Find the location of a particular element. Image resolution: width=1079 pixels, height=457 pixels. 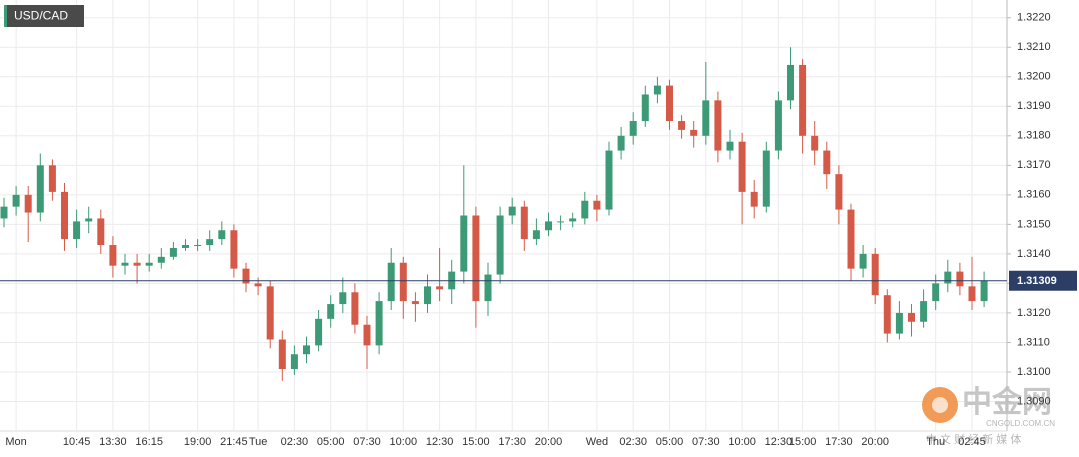

x-tick-label: 16:15 is located at coordinates (149, 442).